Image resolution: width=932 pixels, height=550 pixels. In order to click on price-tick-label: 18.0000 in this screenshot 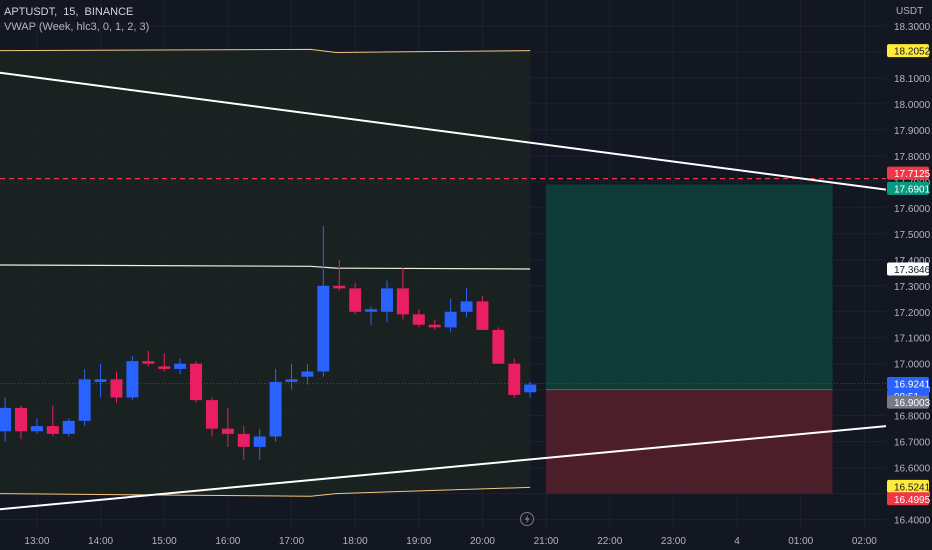, I will do `click(912, 105)`.